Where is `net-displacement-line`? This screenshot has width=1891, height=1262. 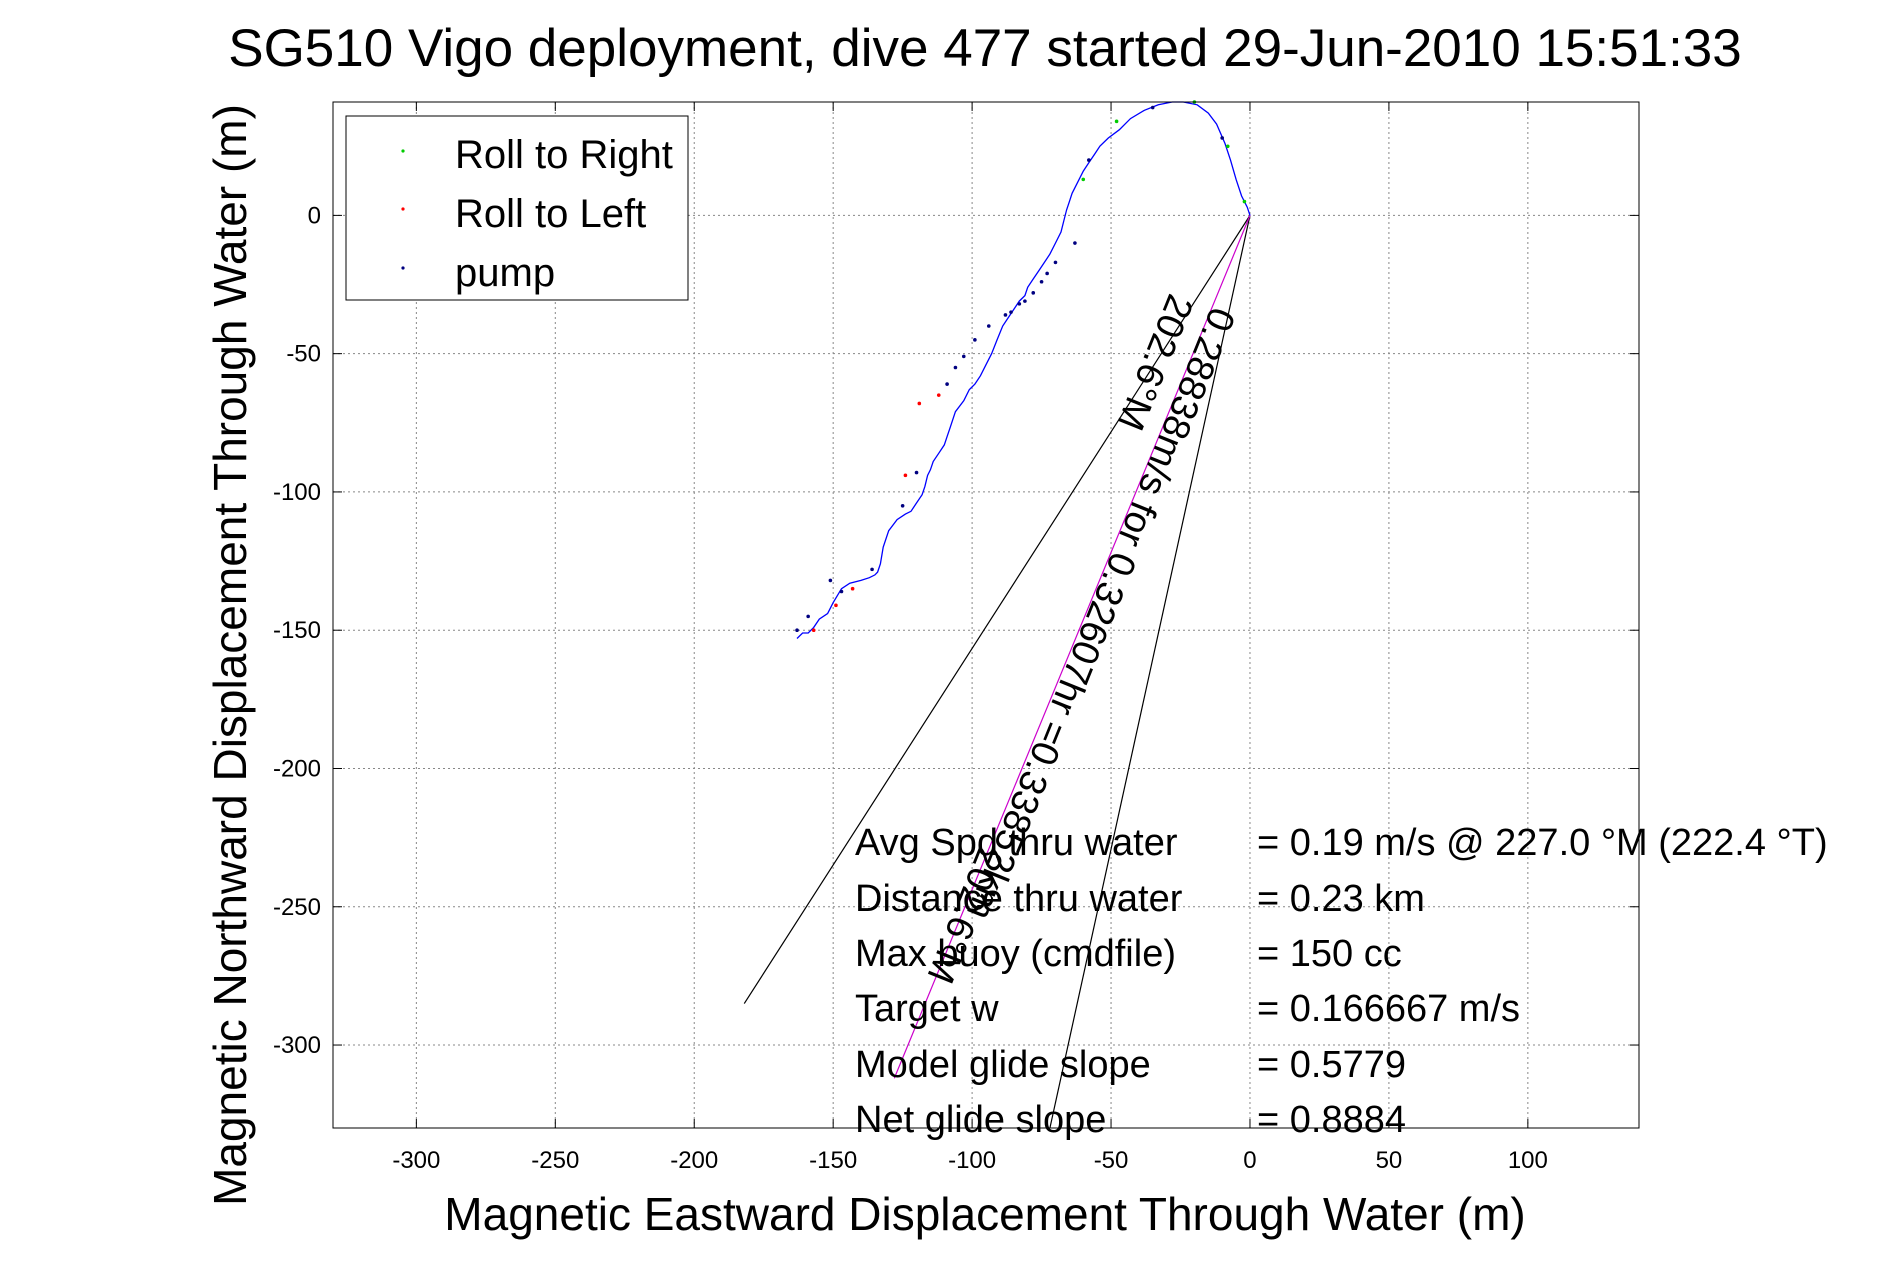
net-displacement-line is located at coordinates (1072, 647).